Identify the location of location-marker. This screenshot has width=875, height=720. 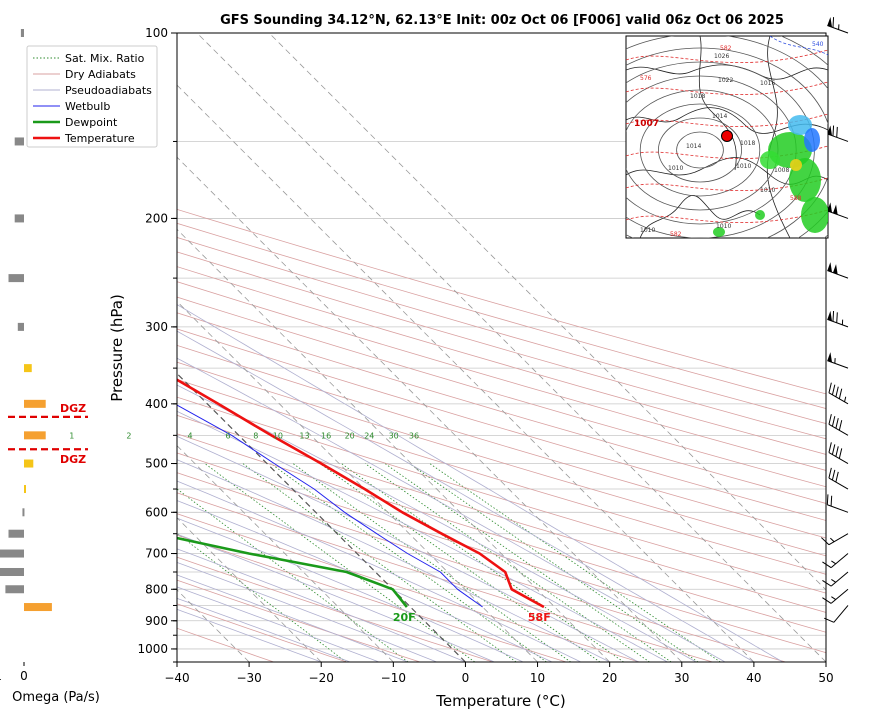
(727, 136).